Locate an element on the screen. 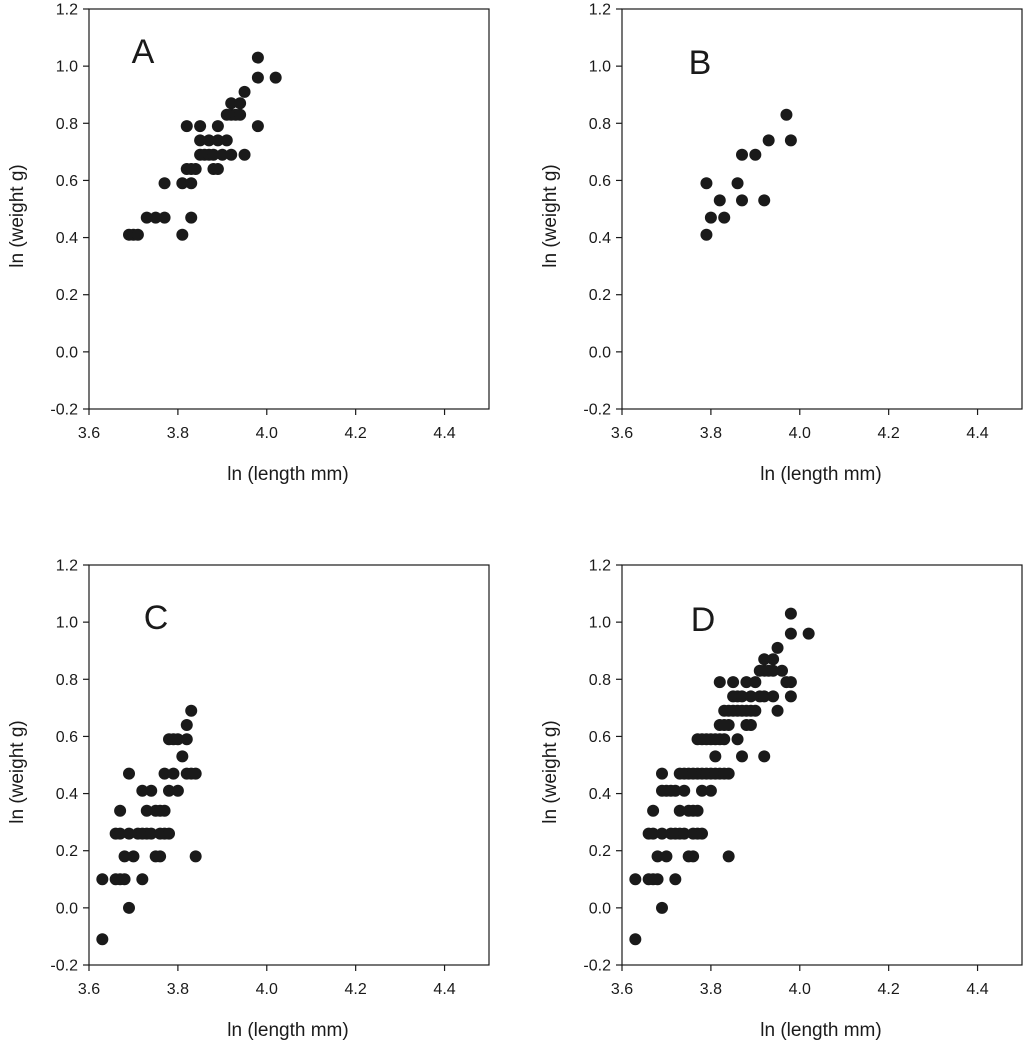 The width and height of the screenshot is (1024, 1045). y-tick-label: 1.0 is located at coordinates (600, 623).